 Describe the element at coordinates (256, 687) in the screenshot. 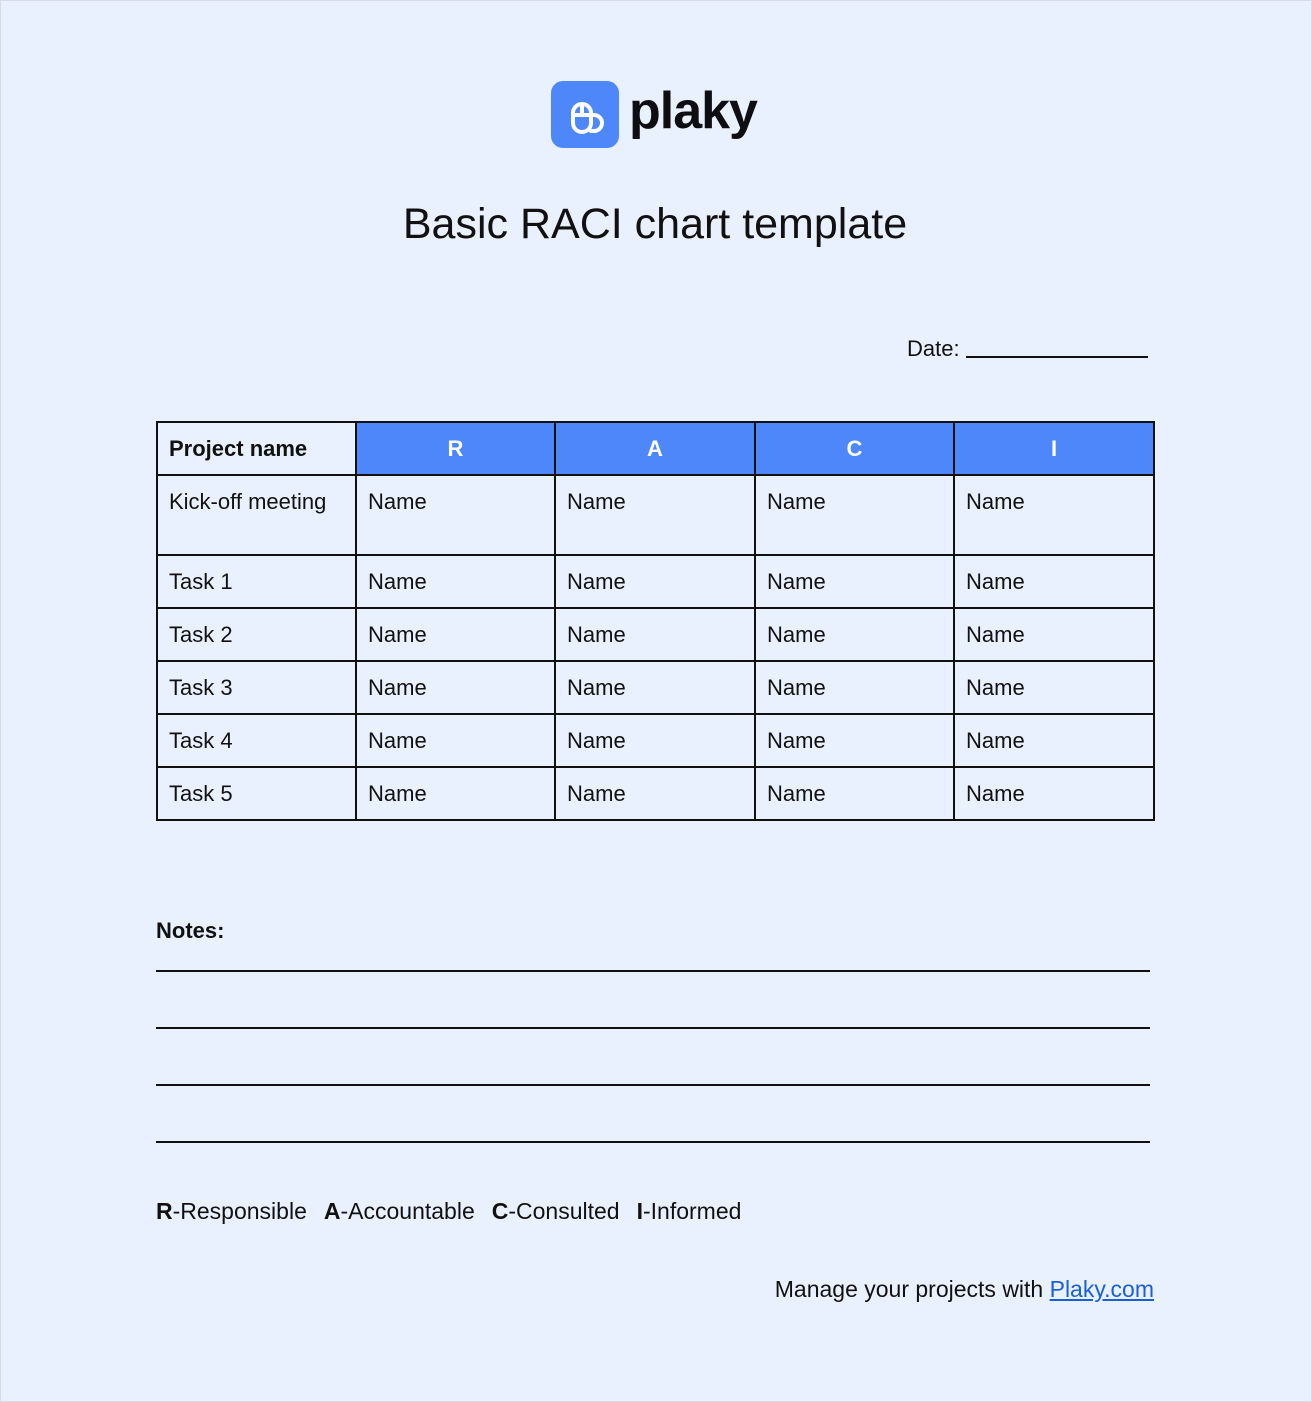

I see `task-cell: Task 3` at that location.